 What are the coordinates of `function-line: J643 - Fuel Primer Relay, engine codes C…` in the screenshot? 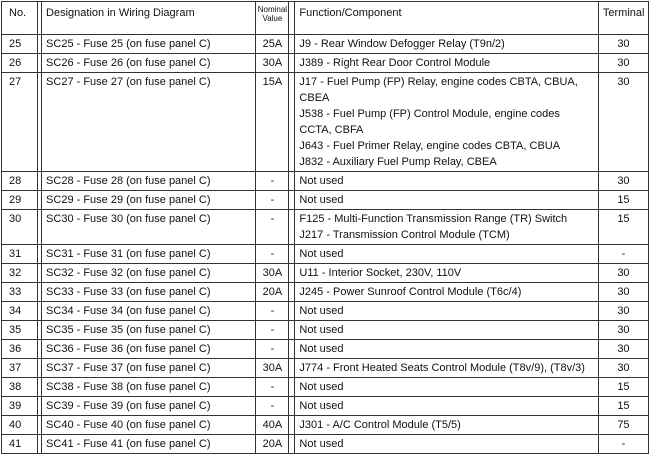 It's located at (430, 146).